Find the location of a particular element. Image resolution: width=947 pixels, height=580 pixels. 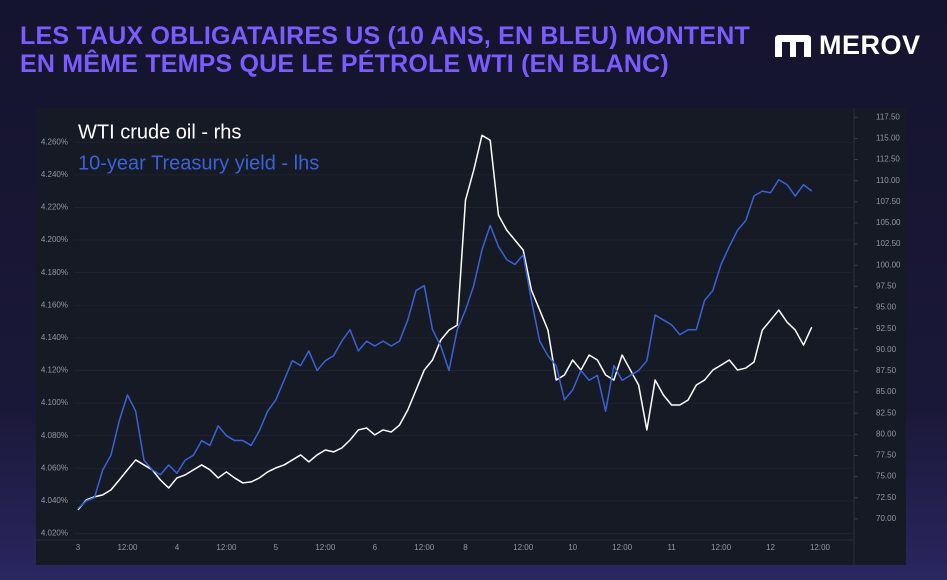

y2-tick-label: 85.00 is located at coordinates (886, 391).